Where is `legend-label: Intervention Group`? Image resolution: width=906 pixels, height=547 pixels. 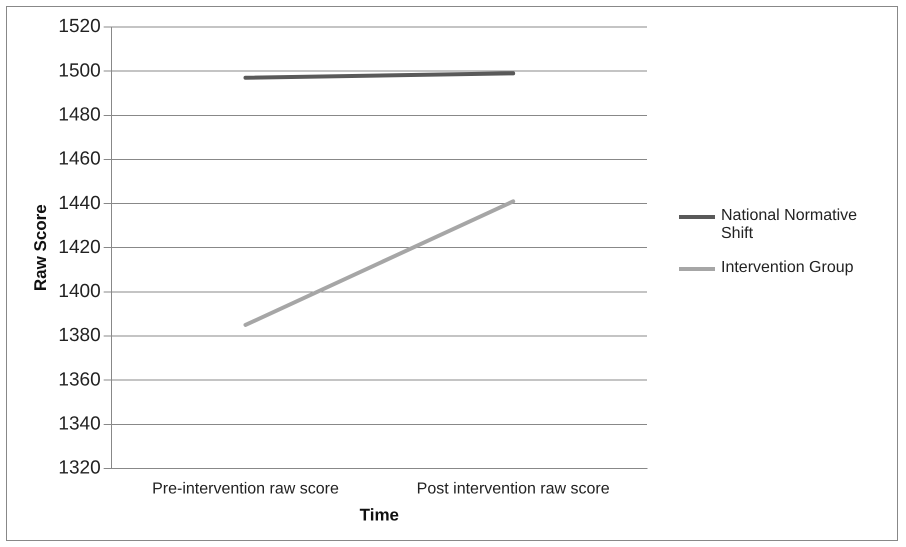
legend-label: Intervention Group is located at coordinates (787, 268).